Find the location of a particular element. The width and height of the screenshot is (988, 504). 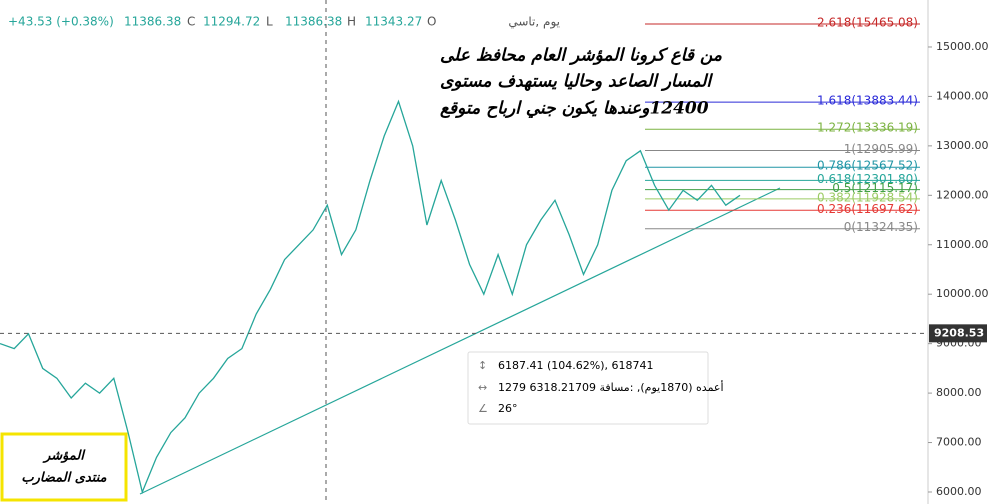

measure-box is located at coordinates (588, 388).